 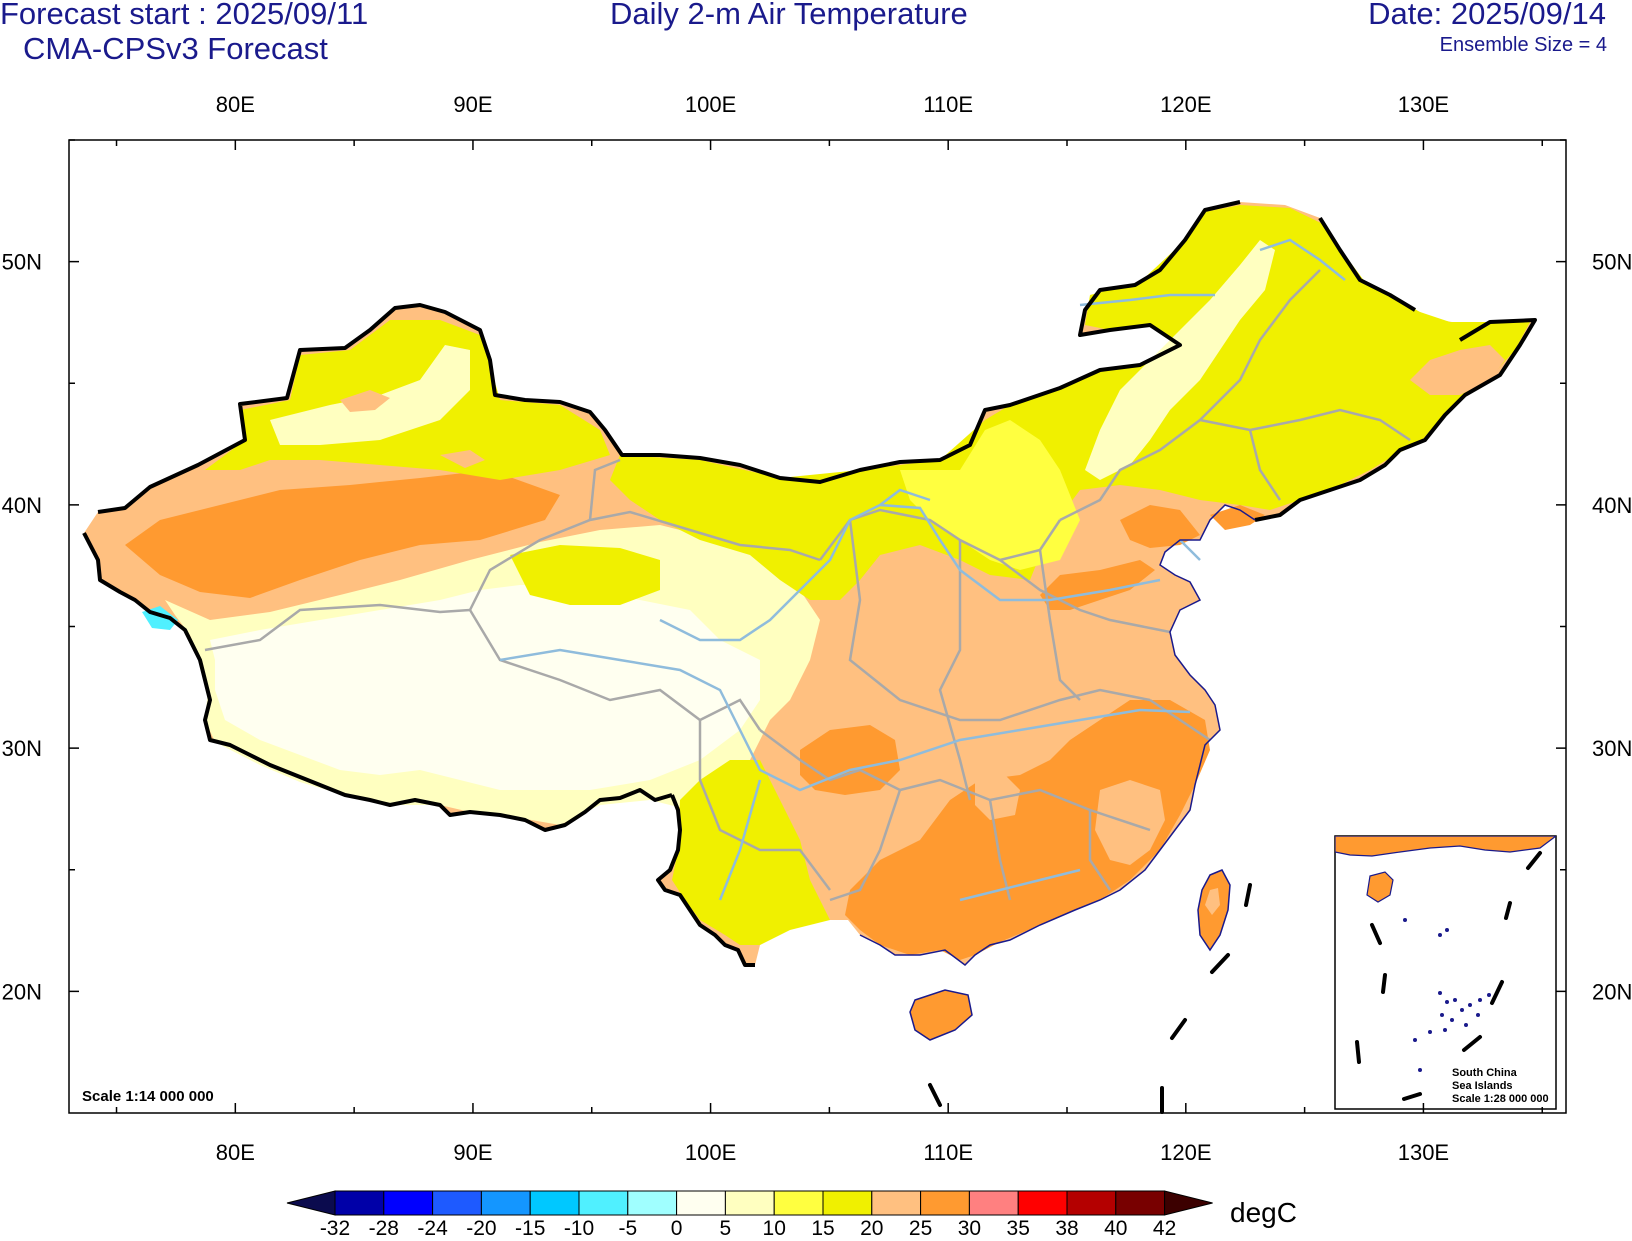 What do you see at coordinates (365, 401) in the screenshot?
I see `xinjiang-warm-patch` at bounding box center [365, 401].